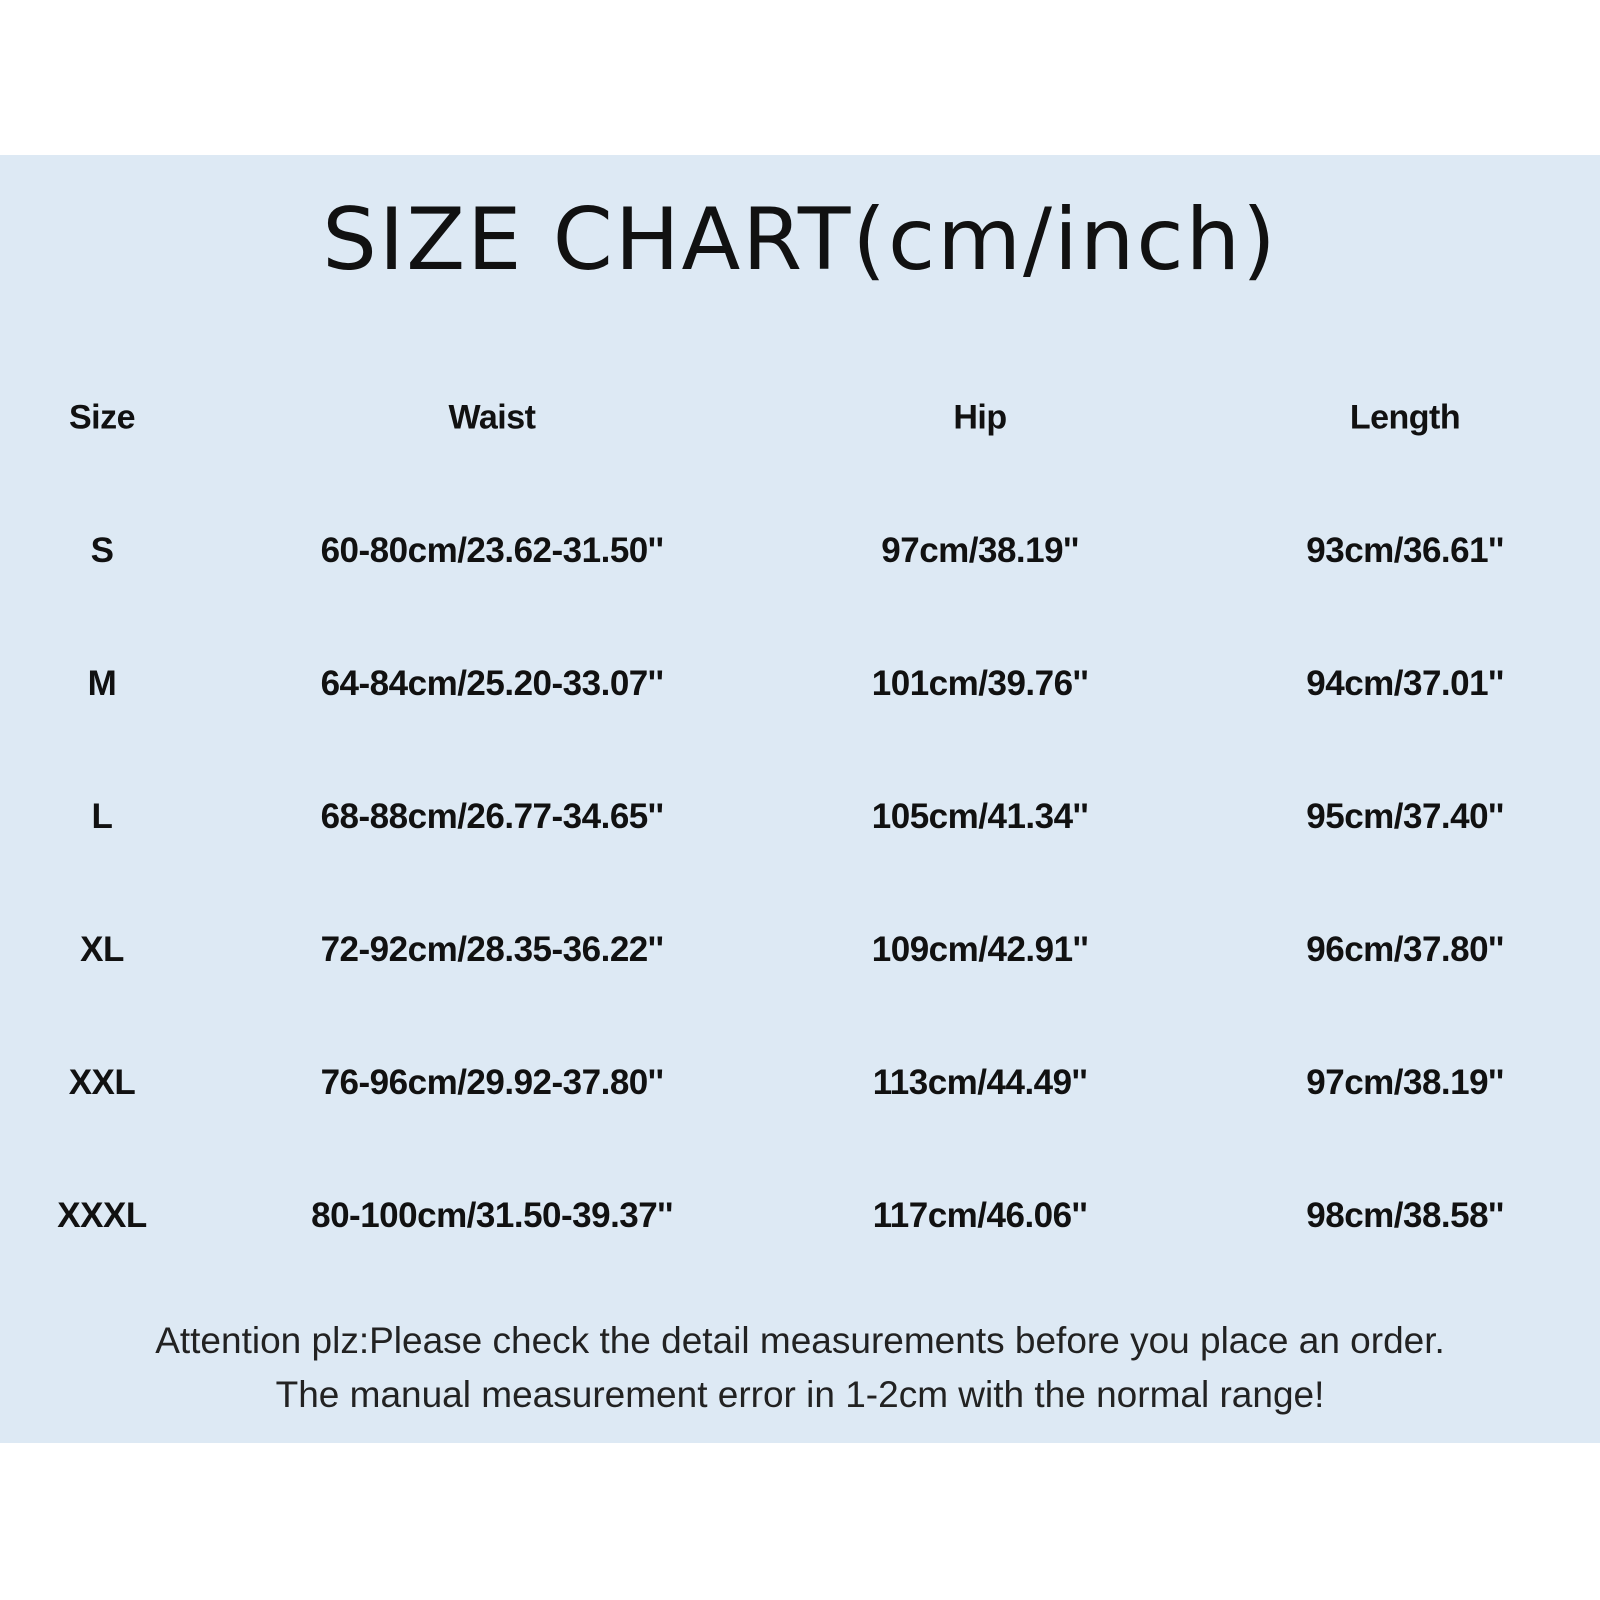 This screenshot has height=1600, width=1600. I want to click on chart-title: SIZE CHART(cm/inch), so click(800, 240).